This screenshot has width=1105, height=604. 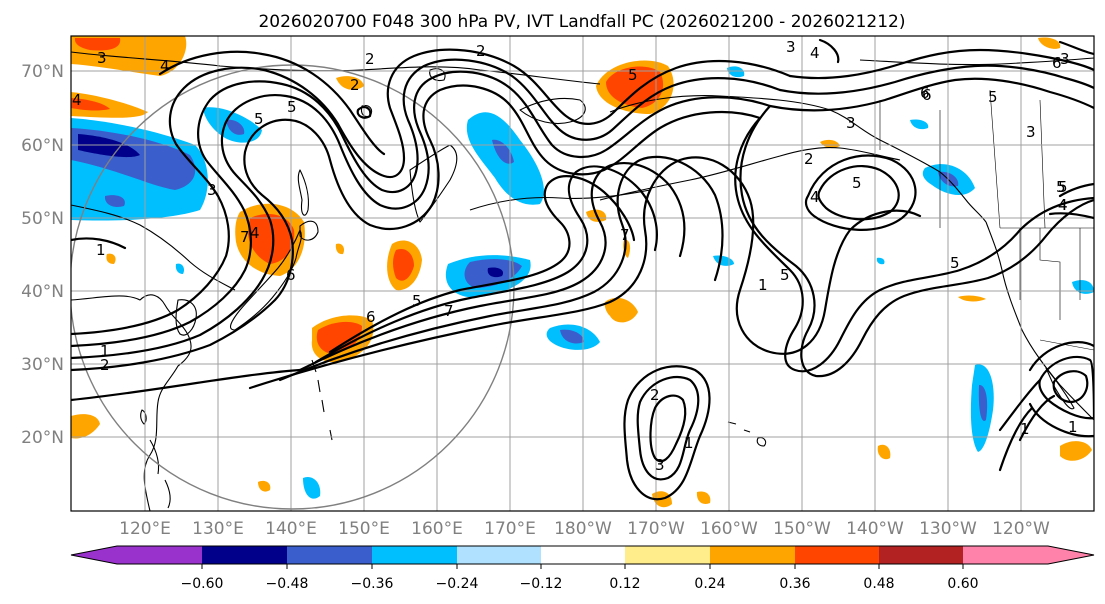 What do you see at coordinates (259, 119) in the screenshot?
I see `clabel-8: 5` at bounding box center [259, 119].